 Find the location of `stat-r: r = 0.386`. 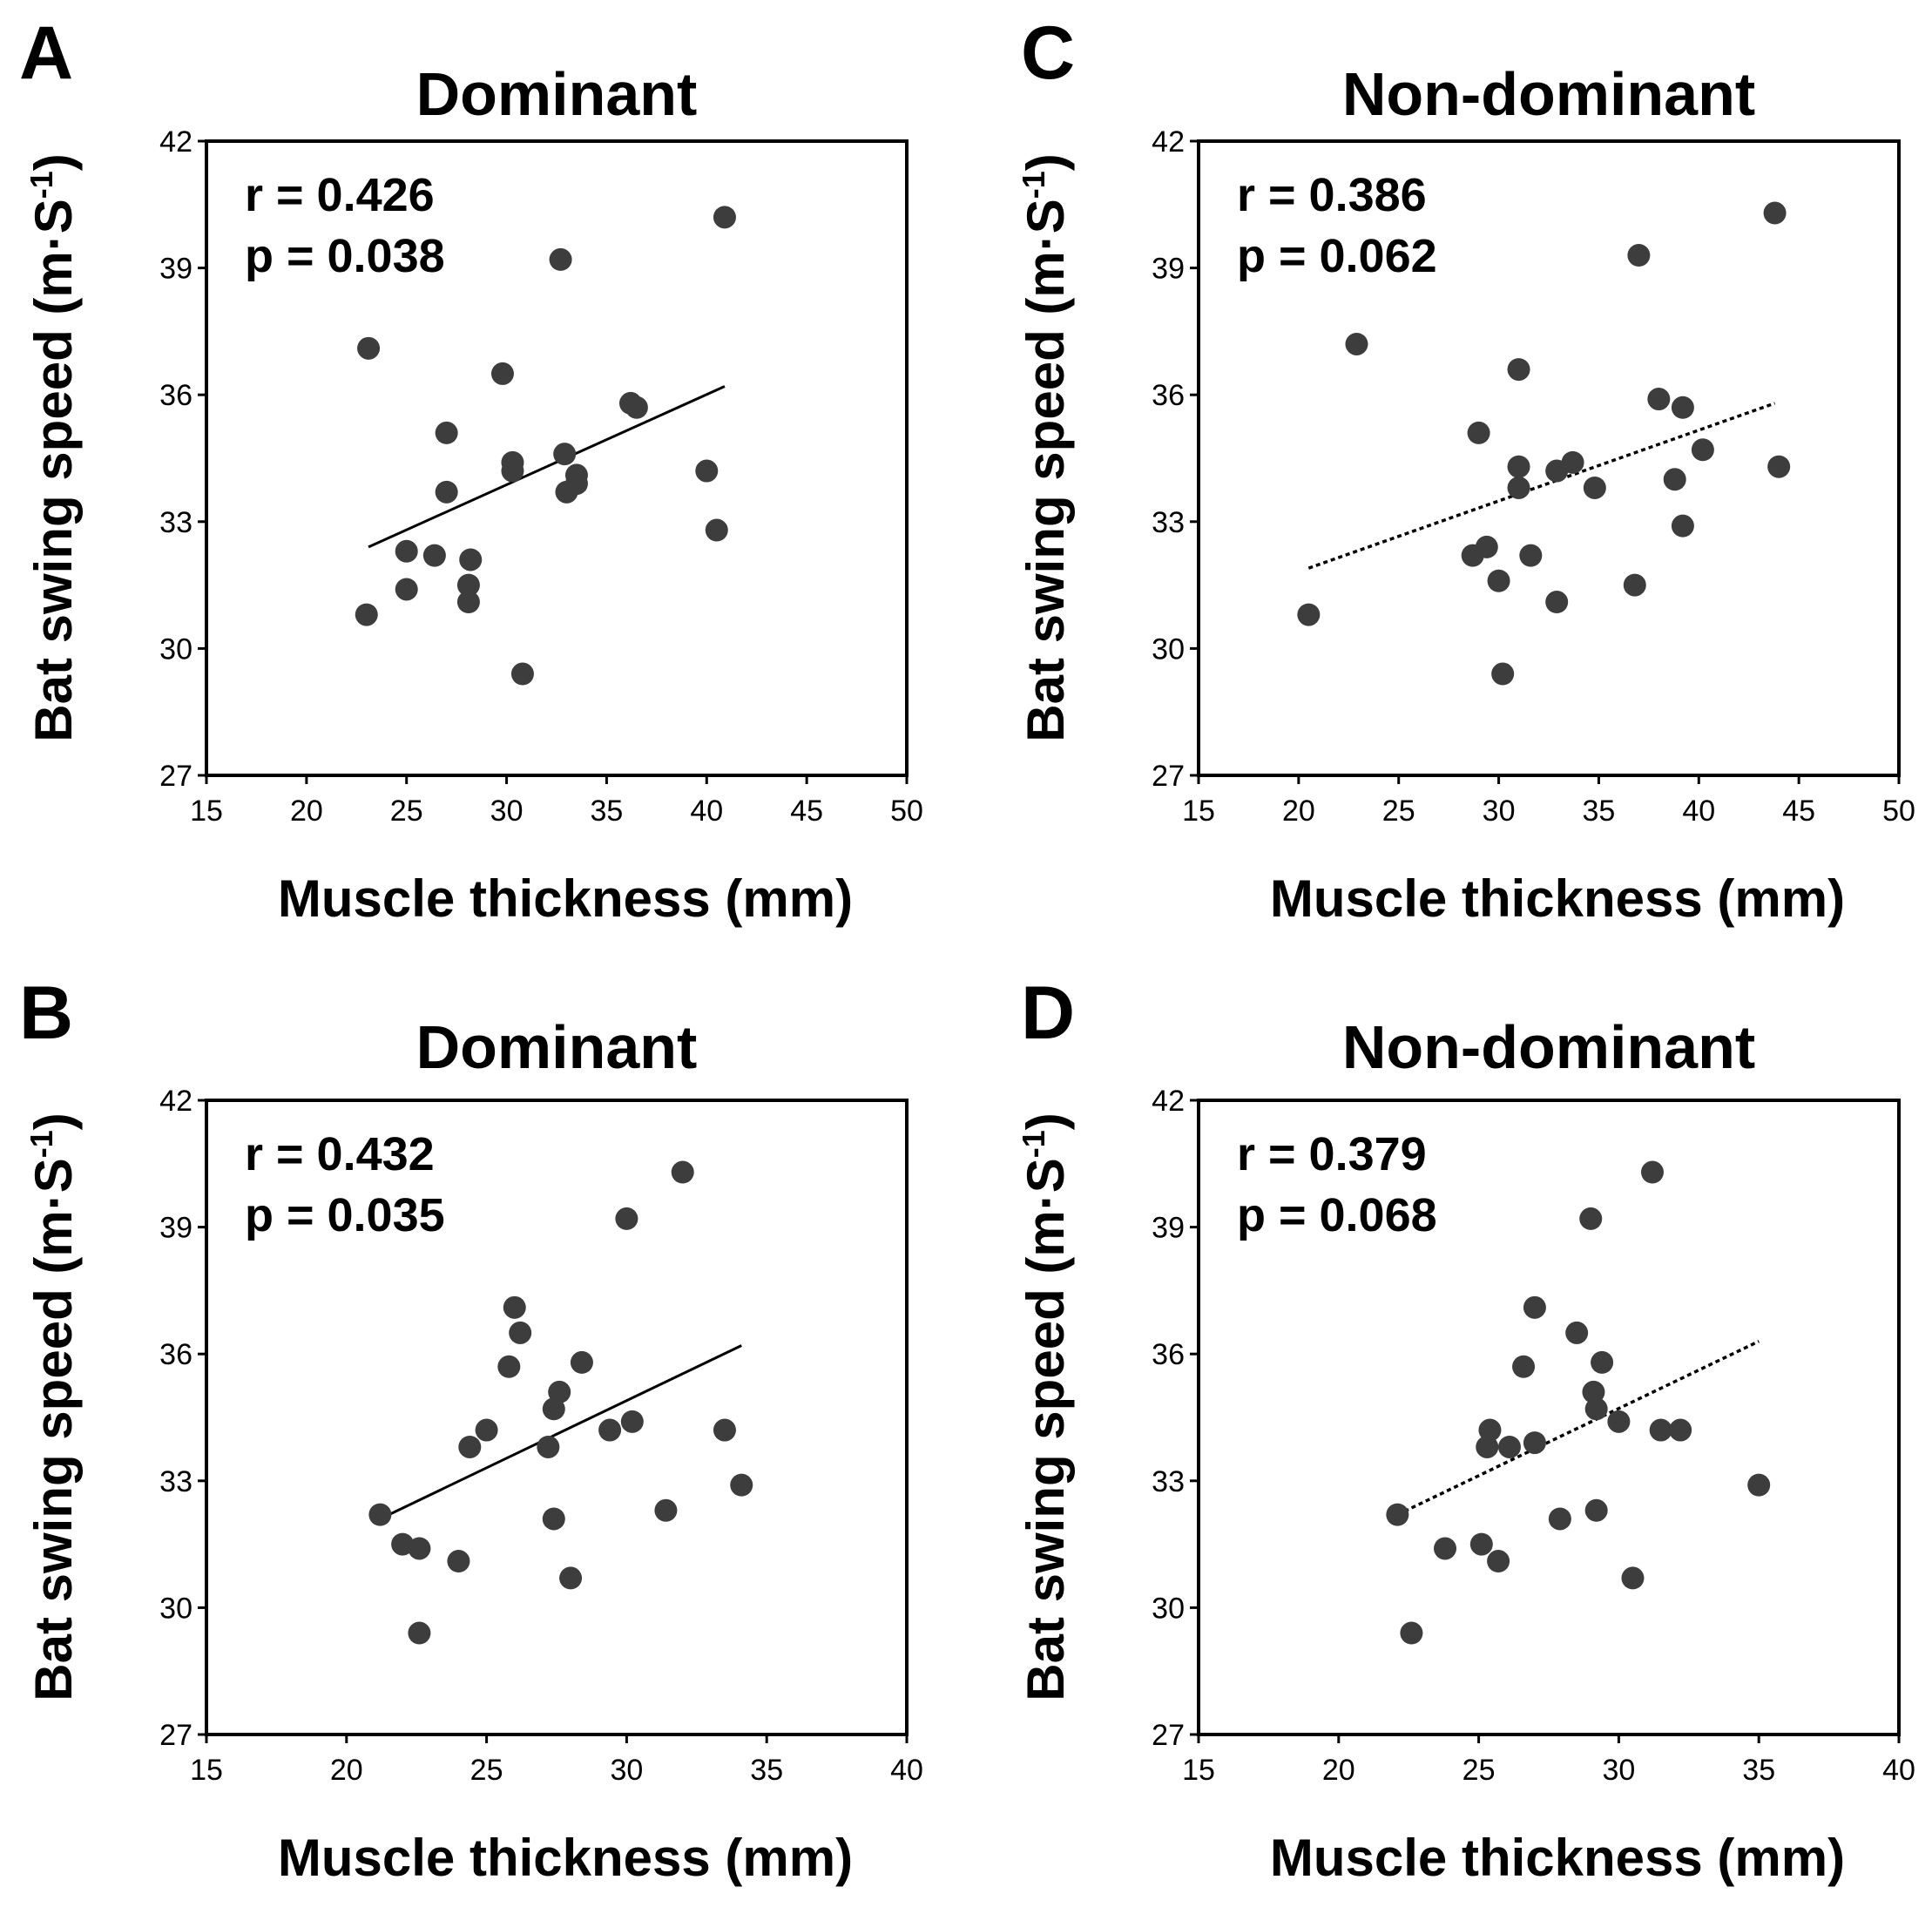

stat-r: r = 0.386 is located at coordinates (1332, 195).